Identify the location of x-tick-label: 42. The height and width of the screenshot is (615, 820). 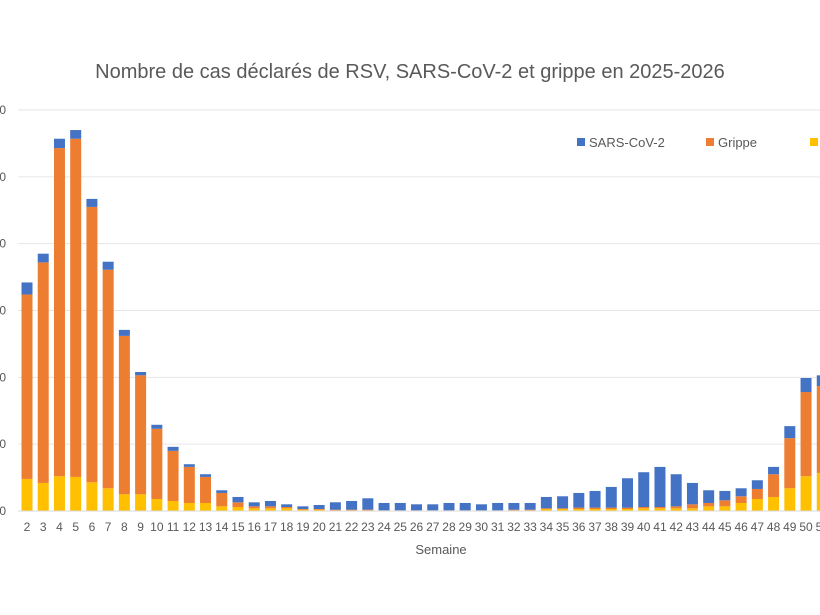
(677, 527).